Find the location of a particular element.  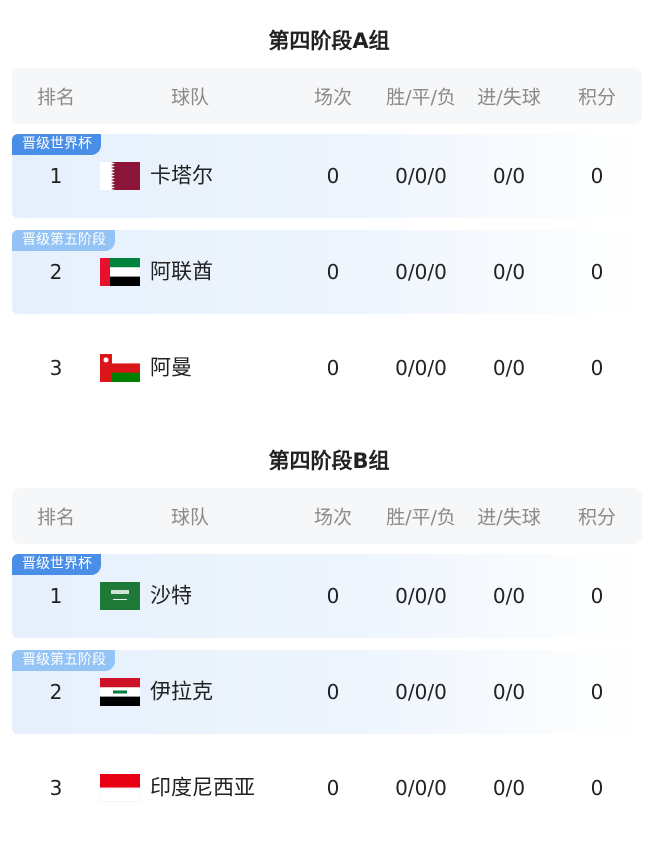

team-name: 阿曼 is located at coordinates (171, 367).